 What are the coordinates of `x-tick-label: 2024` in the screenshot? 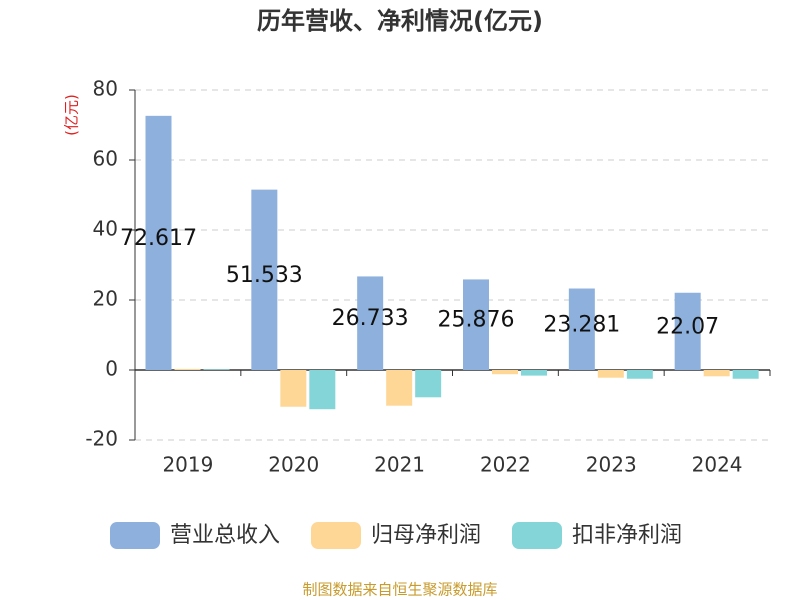 It's located at (717, 465).